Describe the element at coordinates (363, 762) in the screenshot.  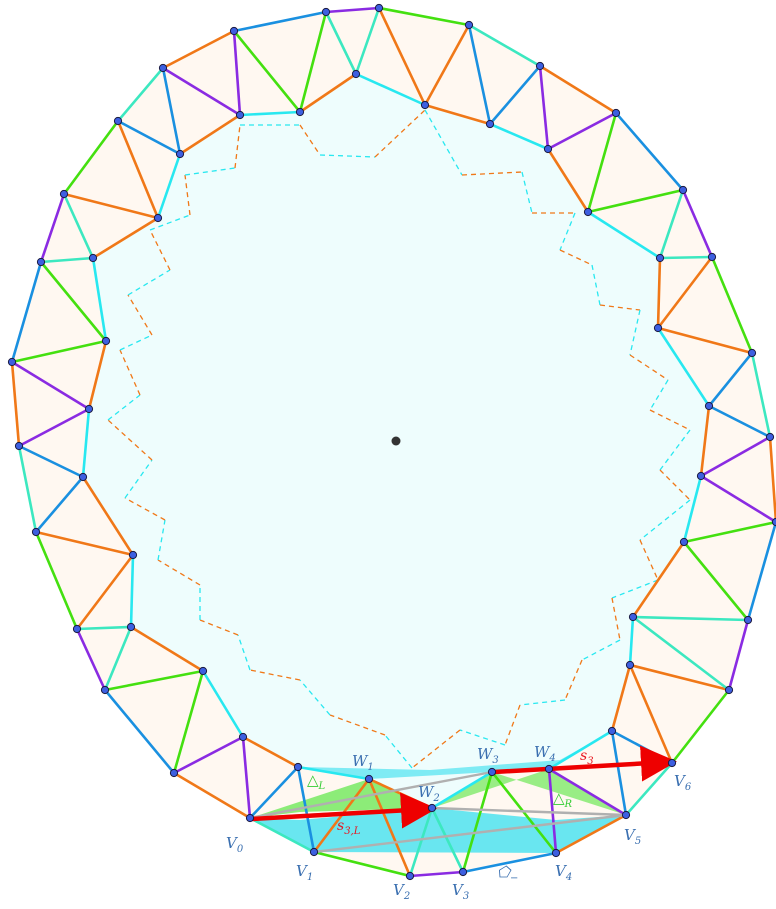
I see `label-w1: W1` at that location.